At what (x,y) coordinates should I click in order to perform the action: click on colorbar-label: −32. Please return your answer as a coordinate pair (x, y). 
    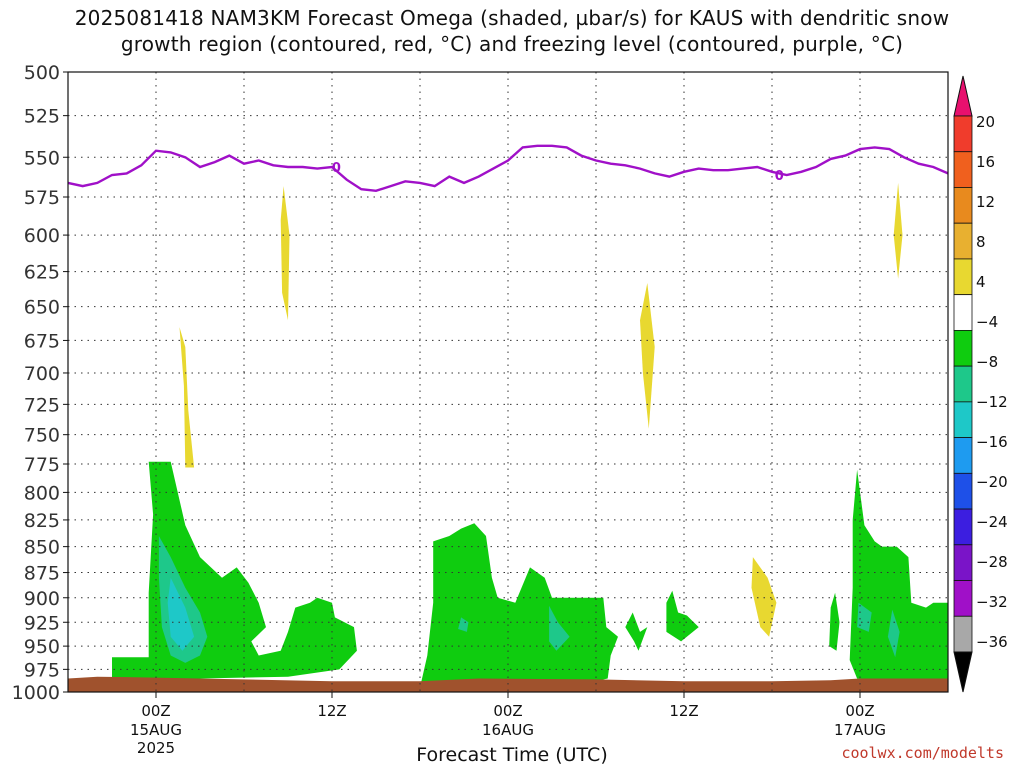
    Looking at the image, I should click on (992, 602).